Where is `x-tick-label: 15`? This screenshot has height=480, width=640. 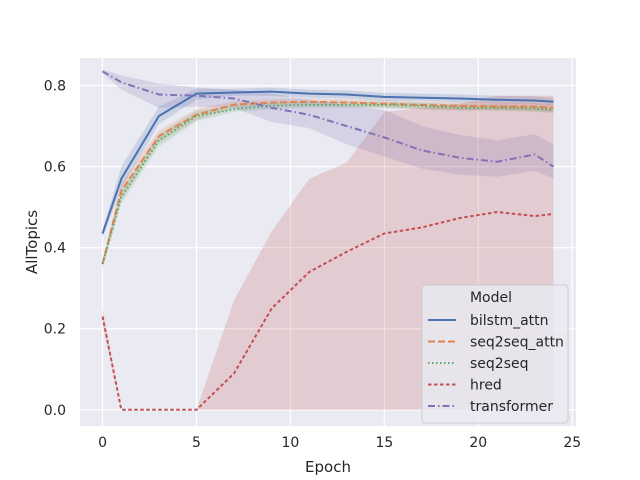
x-tick-label: 15 is located at coordinates (384, 443).